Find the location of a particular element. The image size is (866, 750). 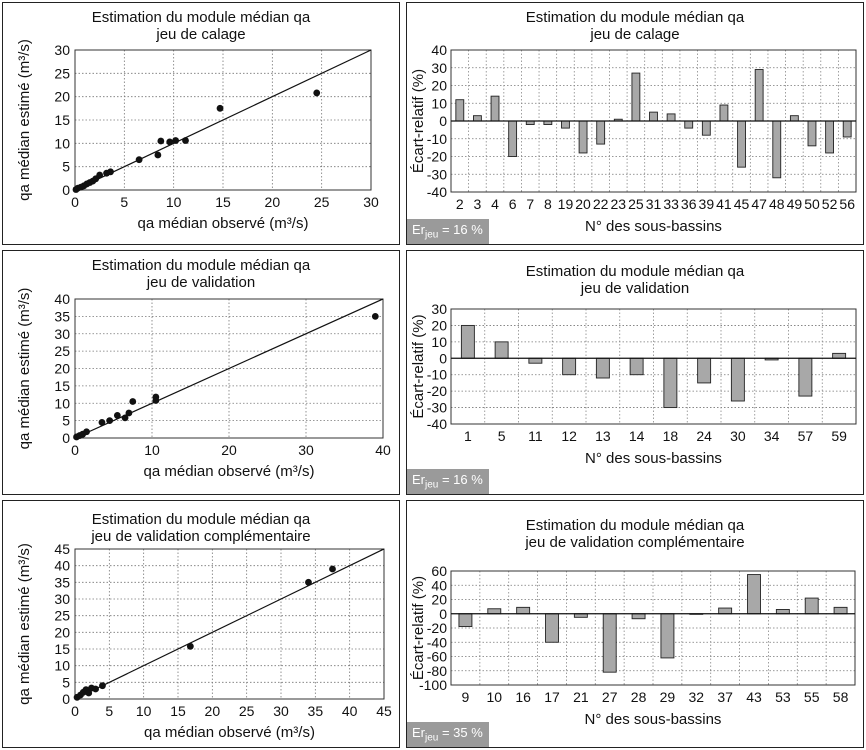

y-tick-label: 40 is located at coordinates (62, 566).